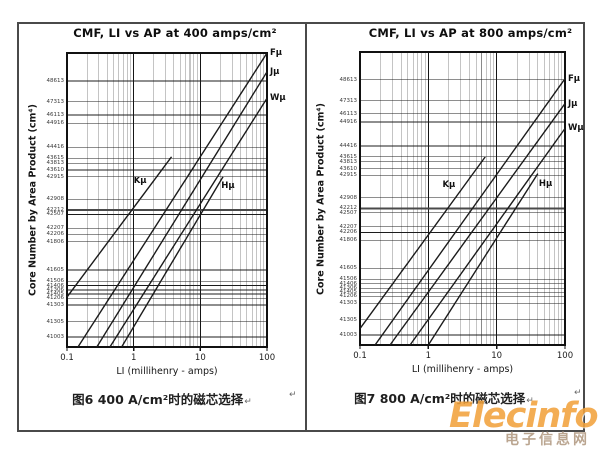  What do you see at coordinates (158, 399) in the screenshot?
I see `figure-caption: 图6 400 A/cm²时的磁芯选择` at bounding box center [158, 399].